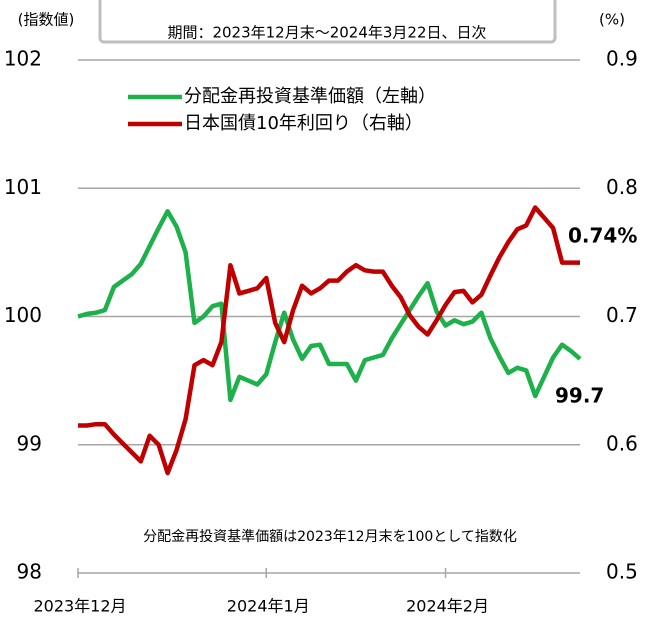 This screenshot has width=650, height=622. What do you see at coordinates (622, 572) in the screenshot?
I see `y2-tick-label: 0.5` at bounding box center [622, 572].